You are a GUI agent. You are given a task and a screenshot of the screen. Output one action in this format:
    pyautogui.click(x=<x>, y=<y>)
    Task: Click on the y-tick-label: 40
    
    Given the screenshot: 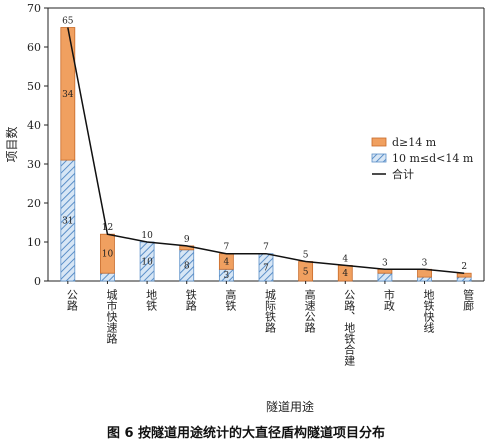 What is the action you would take?
    pyautogui.click(x=34, y=125)
    